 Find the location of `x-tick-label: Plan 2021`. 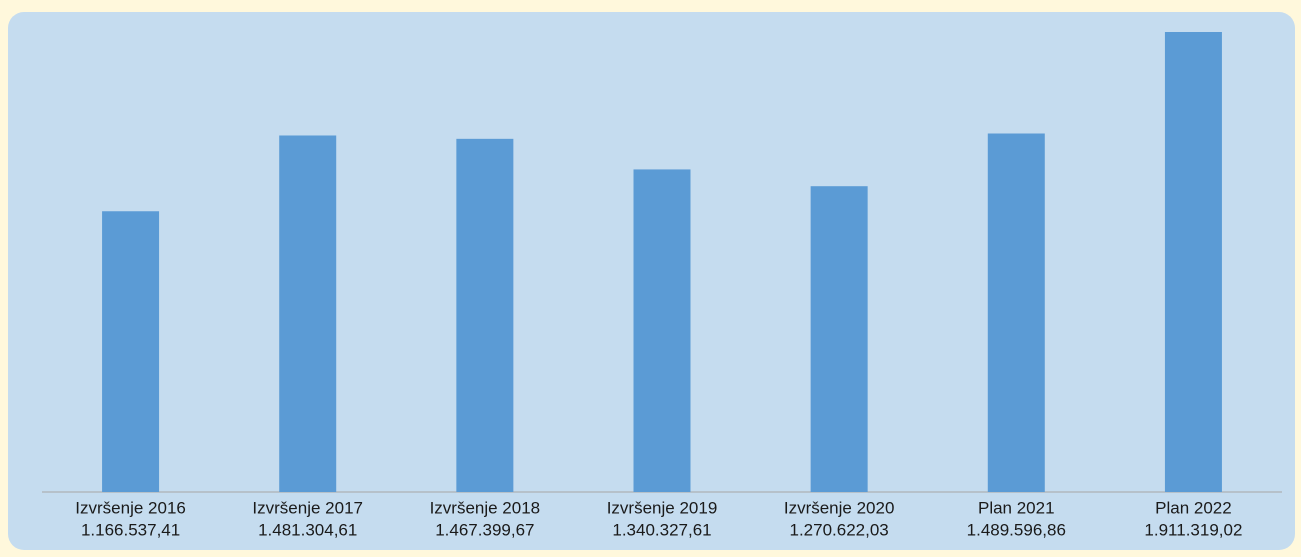

x-tick-label: Plan 2021 is located at coordinates (1016, 507).